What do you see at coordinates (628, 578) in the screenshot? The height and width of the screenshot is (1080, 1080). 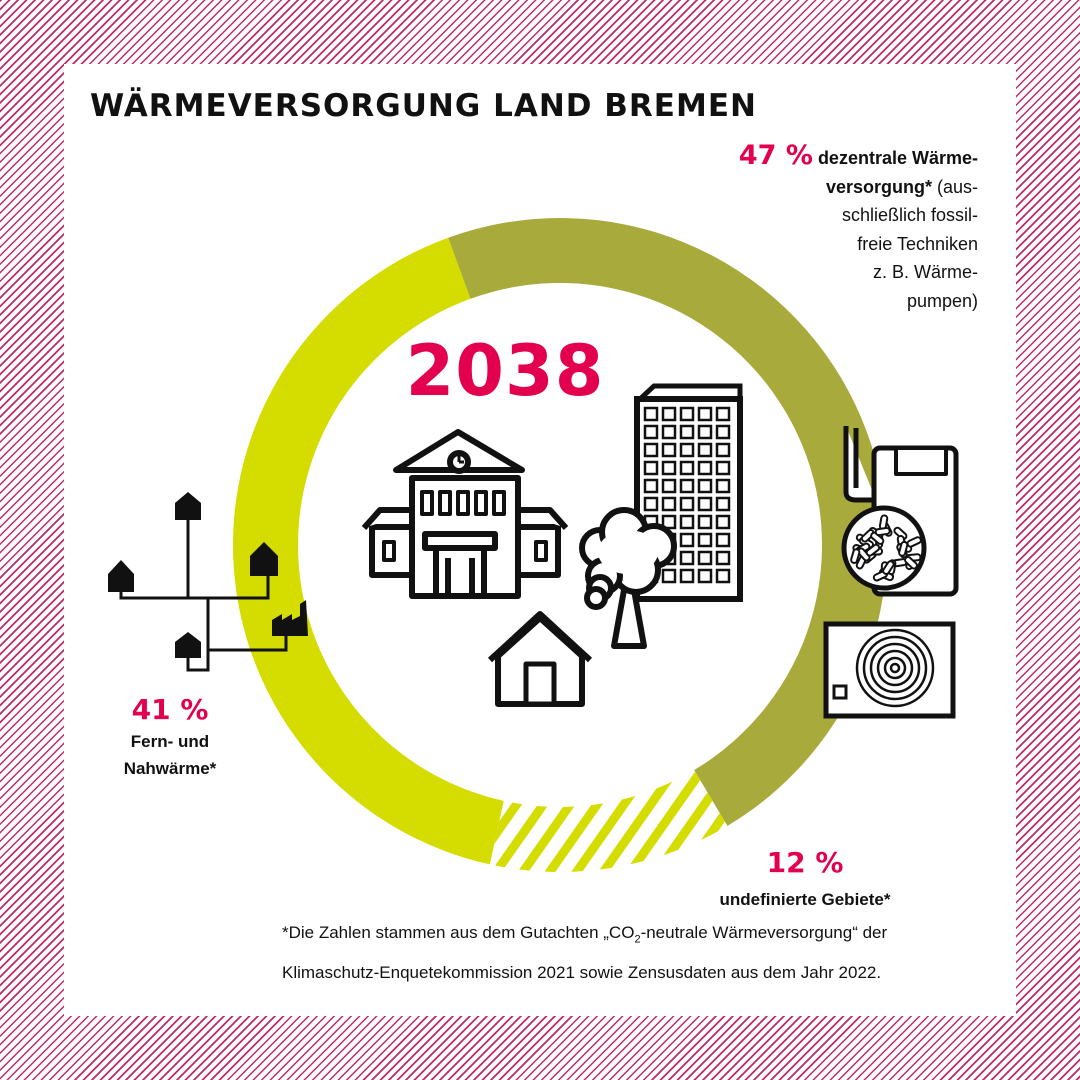 I see `tree-icon` at bounding box center [628, 578].